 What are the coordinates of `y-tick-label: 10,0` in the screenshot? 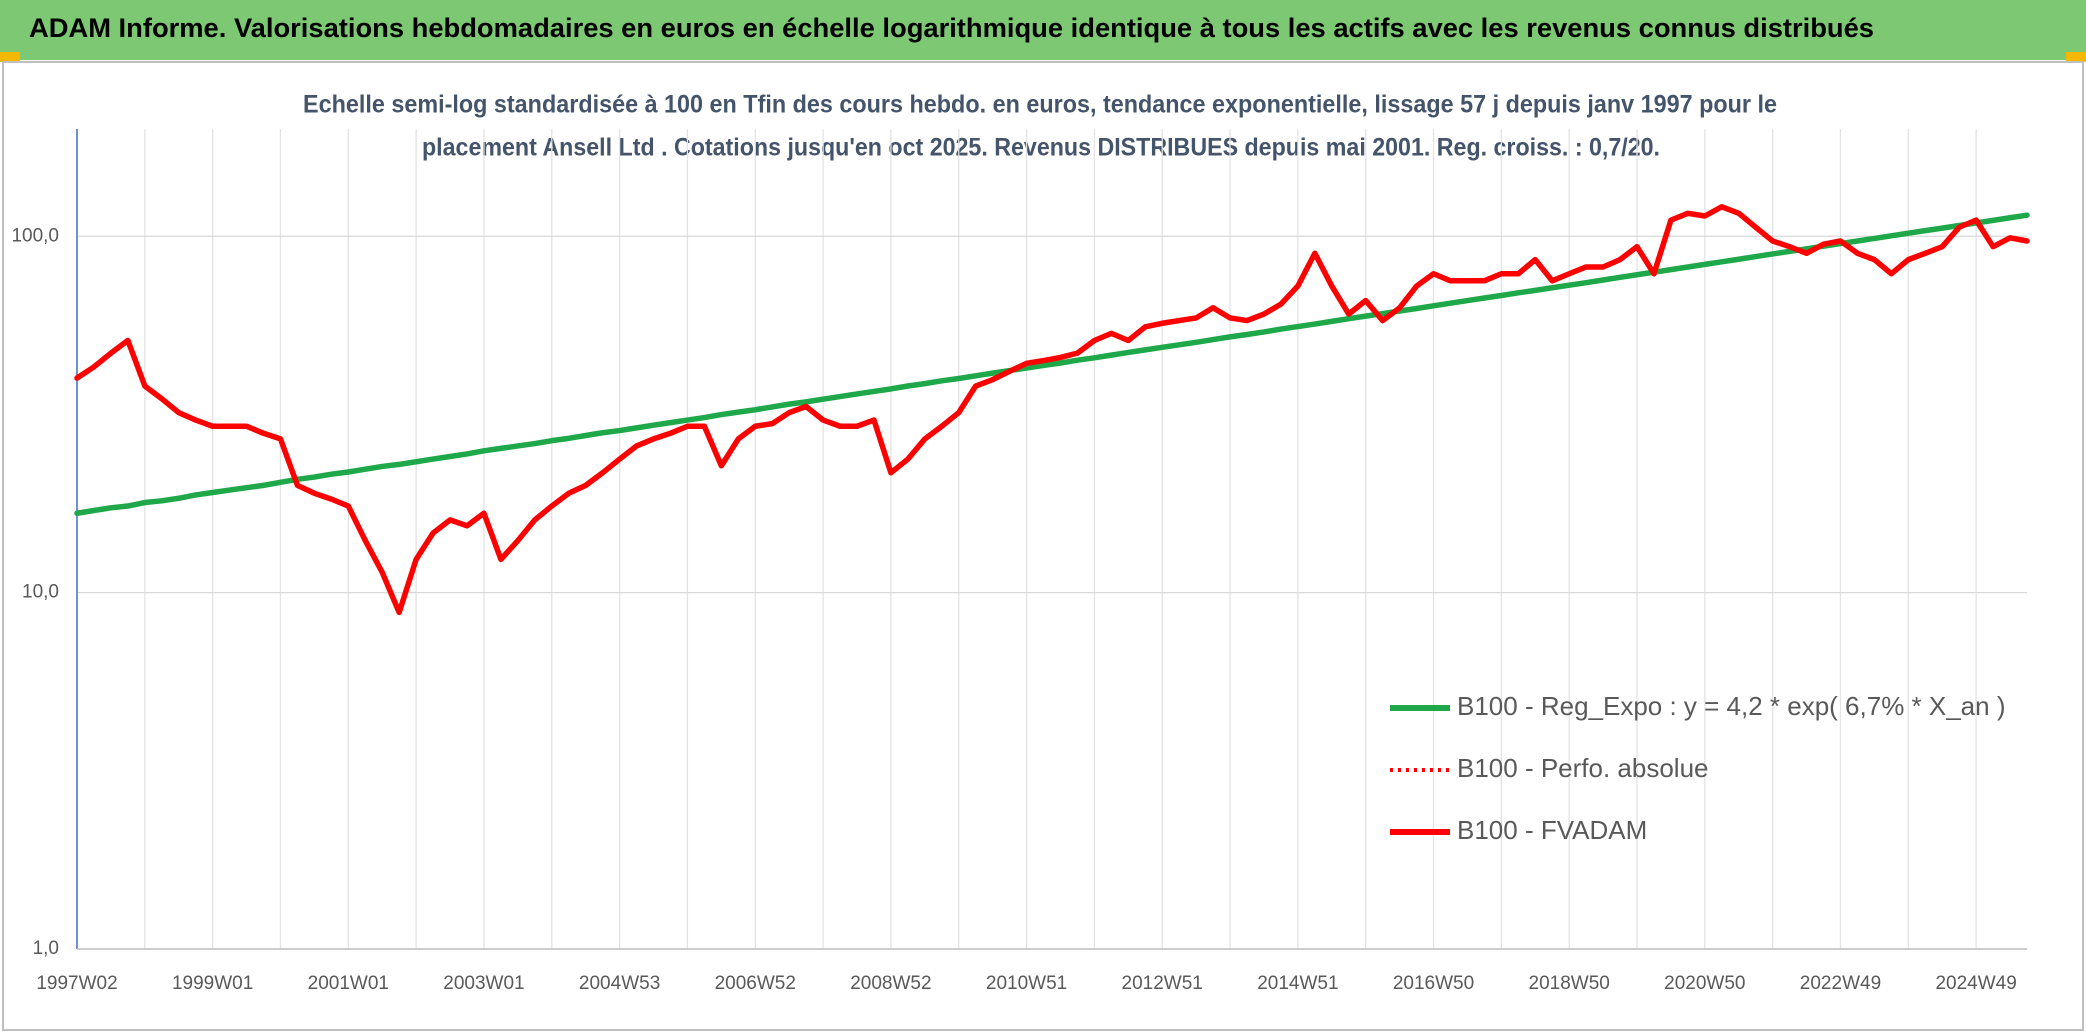 It's located at (40, 592).